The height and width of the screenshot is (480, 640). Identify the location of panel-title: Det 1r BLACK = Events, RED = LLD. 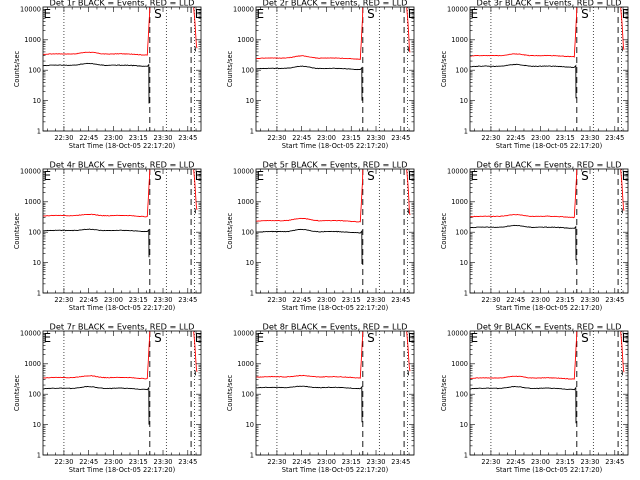
(122, 4).